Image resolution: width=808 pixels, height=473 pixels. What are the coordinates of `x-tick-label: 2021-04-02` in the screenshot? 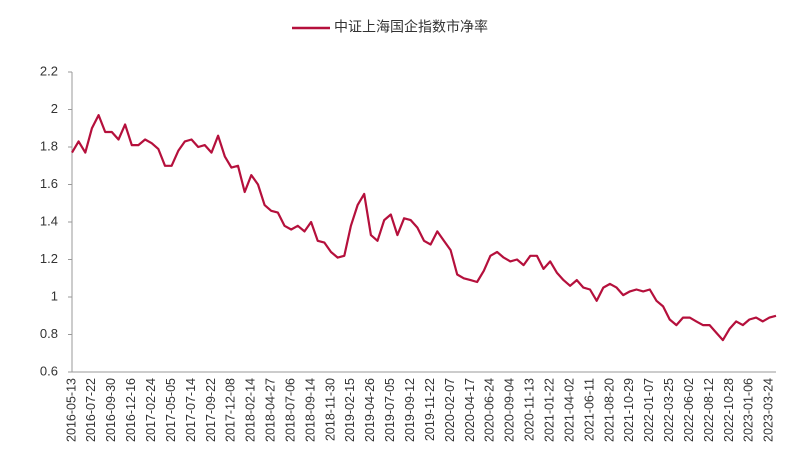 It's located at (569, 410).